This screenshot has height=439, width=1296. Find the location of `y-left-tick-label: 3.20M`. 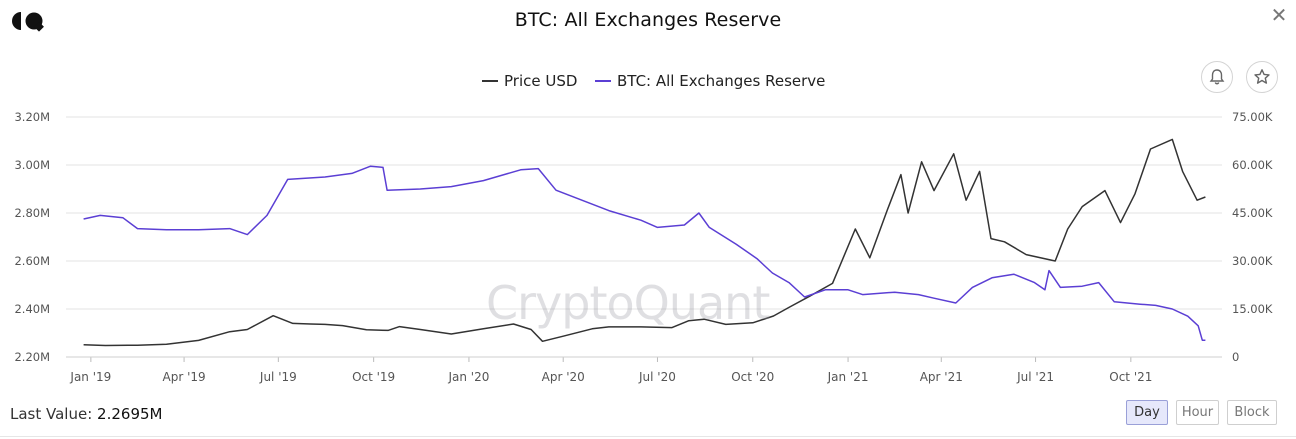

y-left-tick-label: 3.20M is located at coordinates (32, 117).